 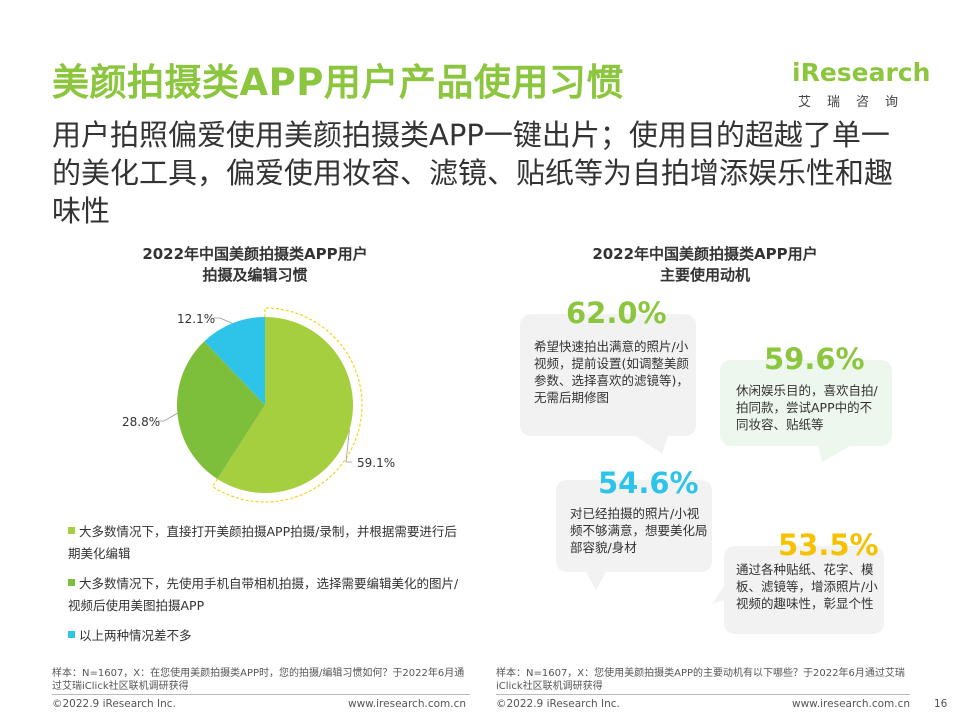 I want to click on legend-item-direct: 大多数情况下，直接打开美颜拍摄APP拍摄/录制，并根据需要进行后期美化编辑, so click(x=268, y=543).